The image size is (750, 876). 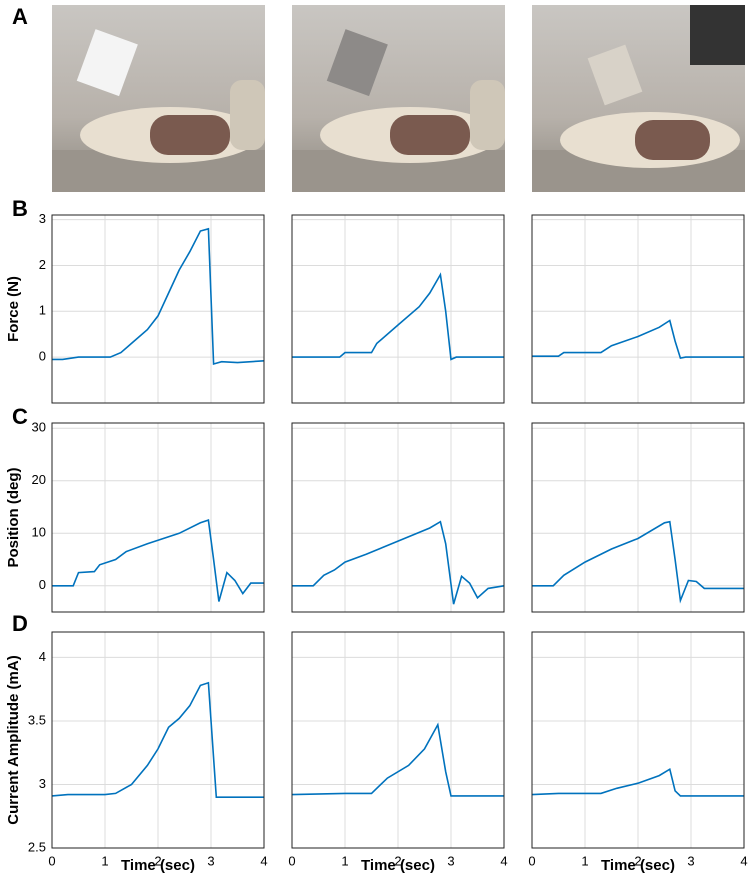 What do you see at coordinates (42, 264) in the screenshot?
I see `y-tick-label: 2` at bounding box center [42, 264].